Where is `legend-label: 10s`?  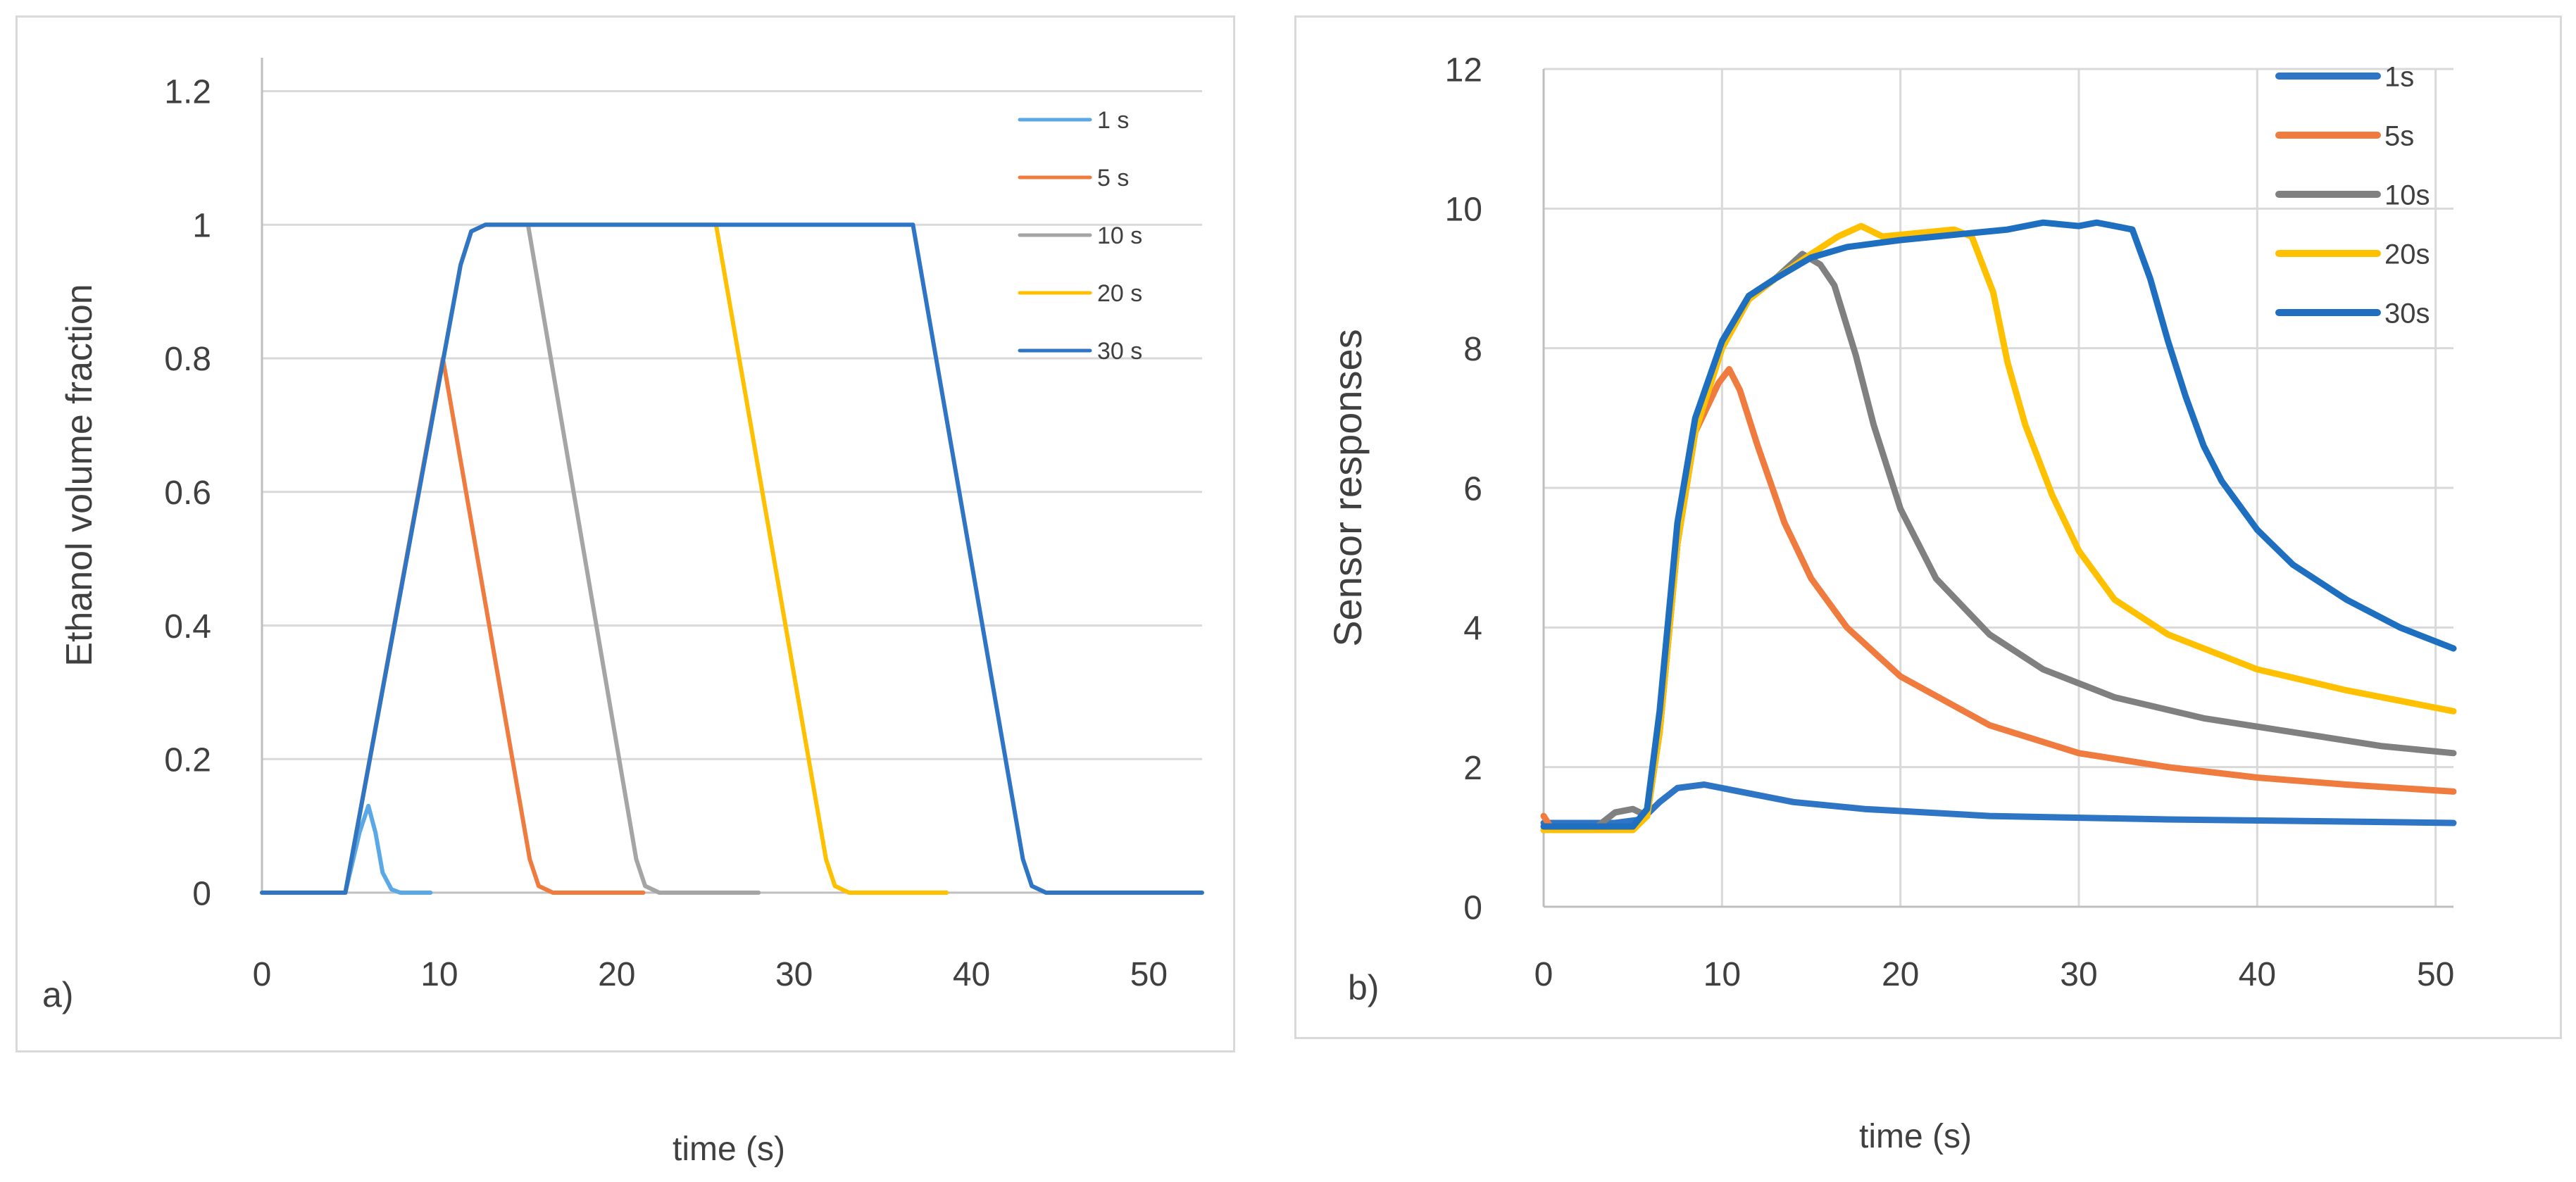 legend-label: 10s is located at coordinates (2407, 195).